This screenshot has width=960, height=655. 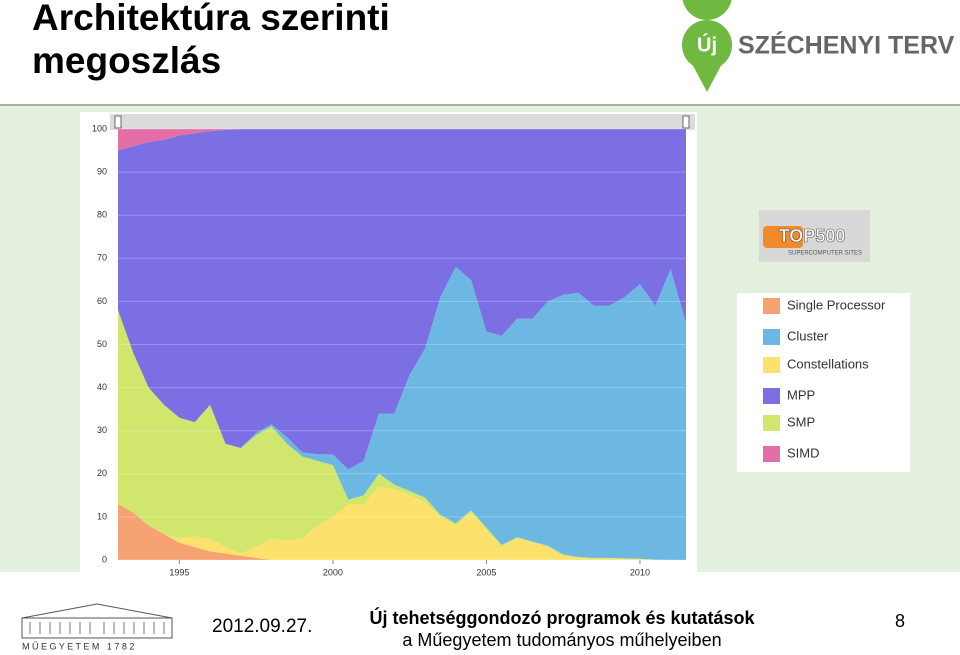 I want to click on y-tick-label: 100, so click(x=99, y=128).